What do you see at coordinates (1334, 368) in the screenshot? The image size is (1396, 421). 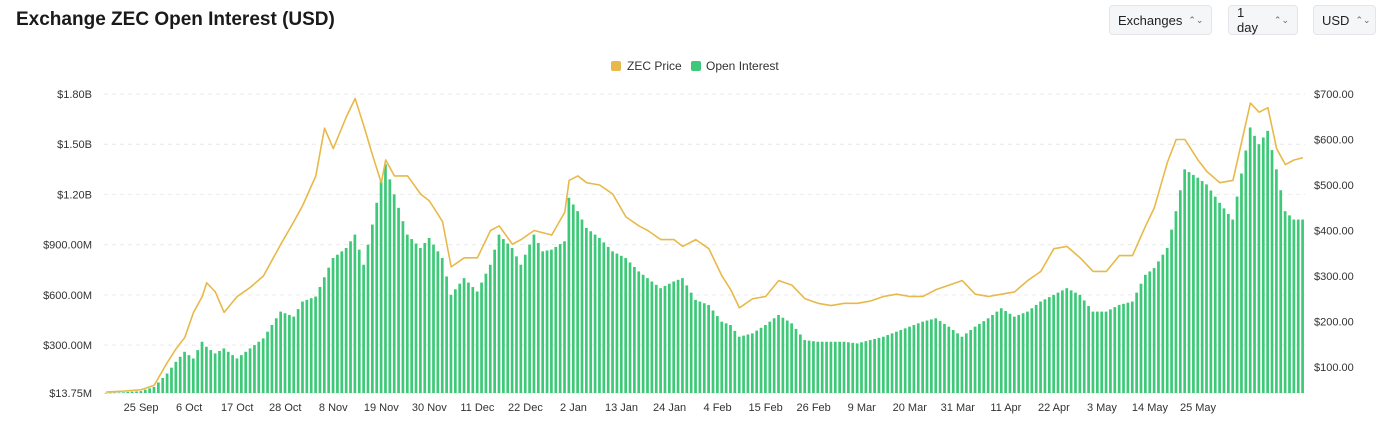 I see `right-axis-tick: $100.00` at bounding box center [1334, 368].